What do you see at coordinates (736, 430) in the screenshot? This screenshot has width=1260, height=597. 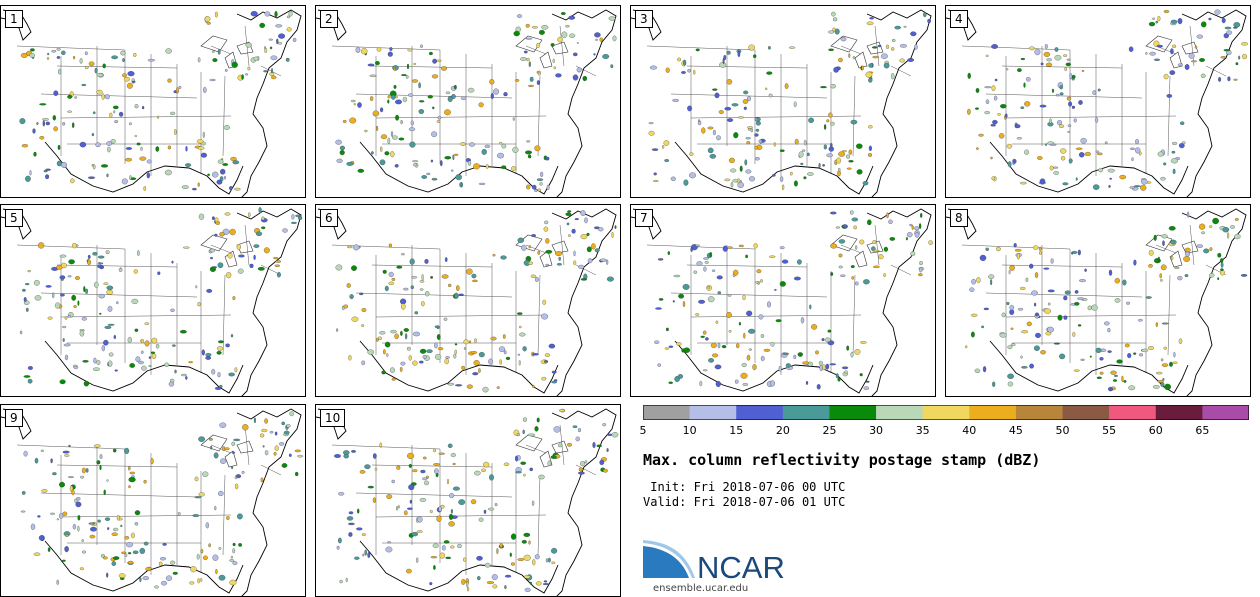 I see `colorbar-tick-label: 15` at bounding box center [736, 430].